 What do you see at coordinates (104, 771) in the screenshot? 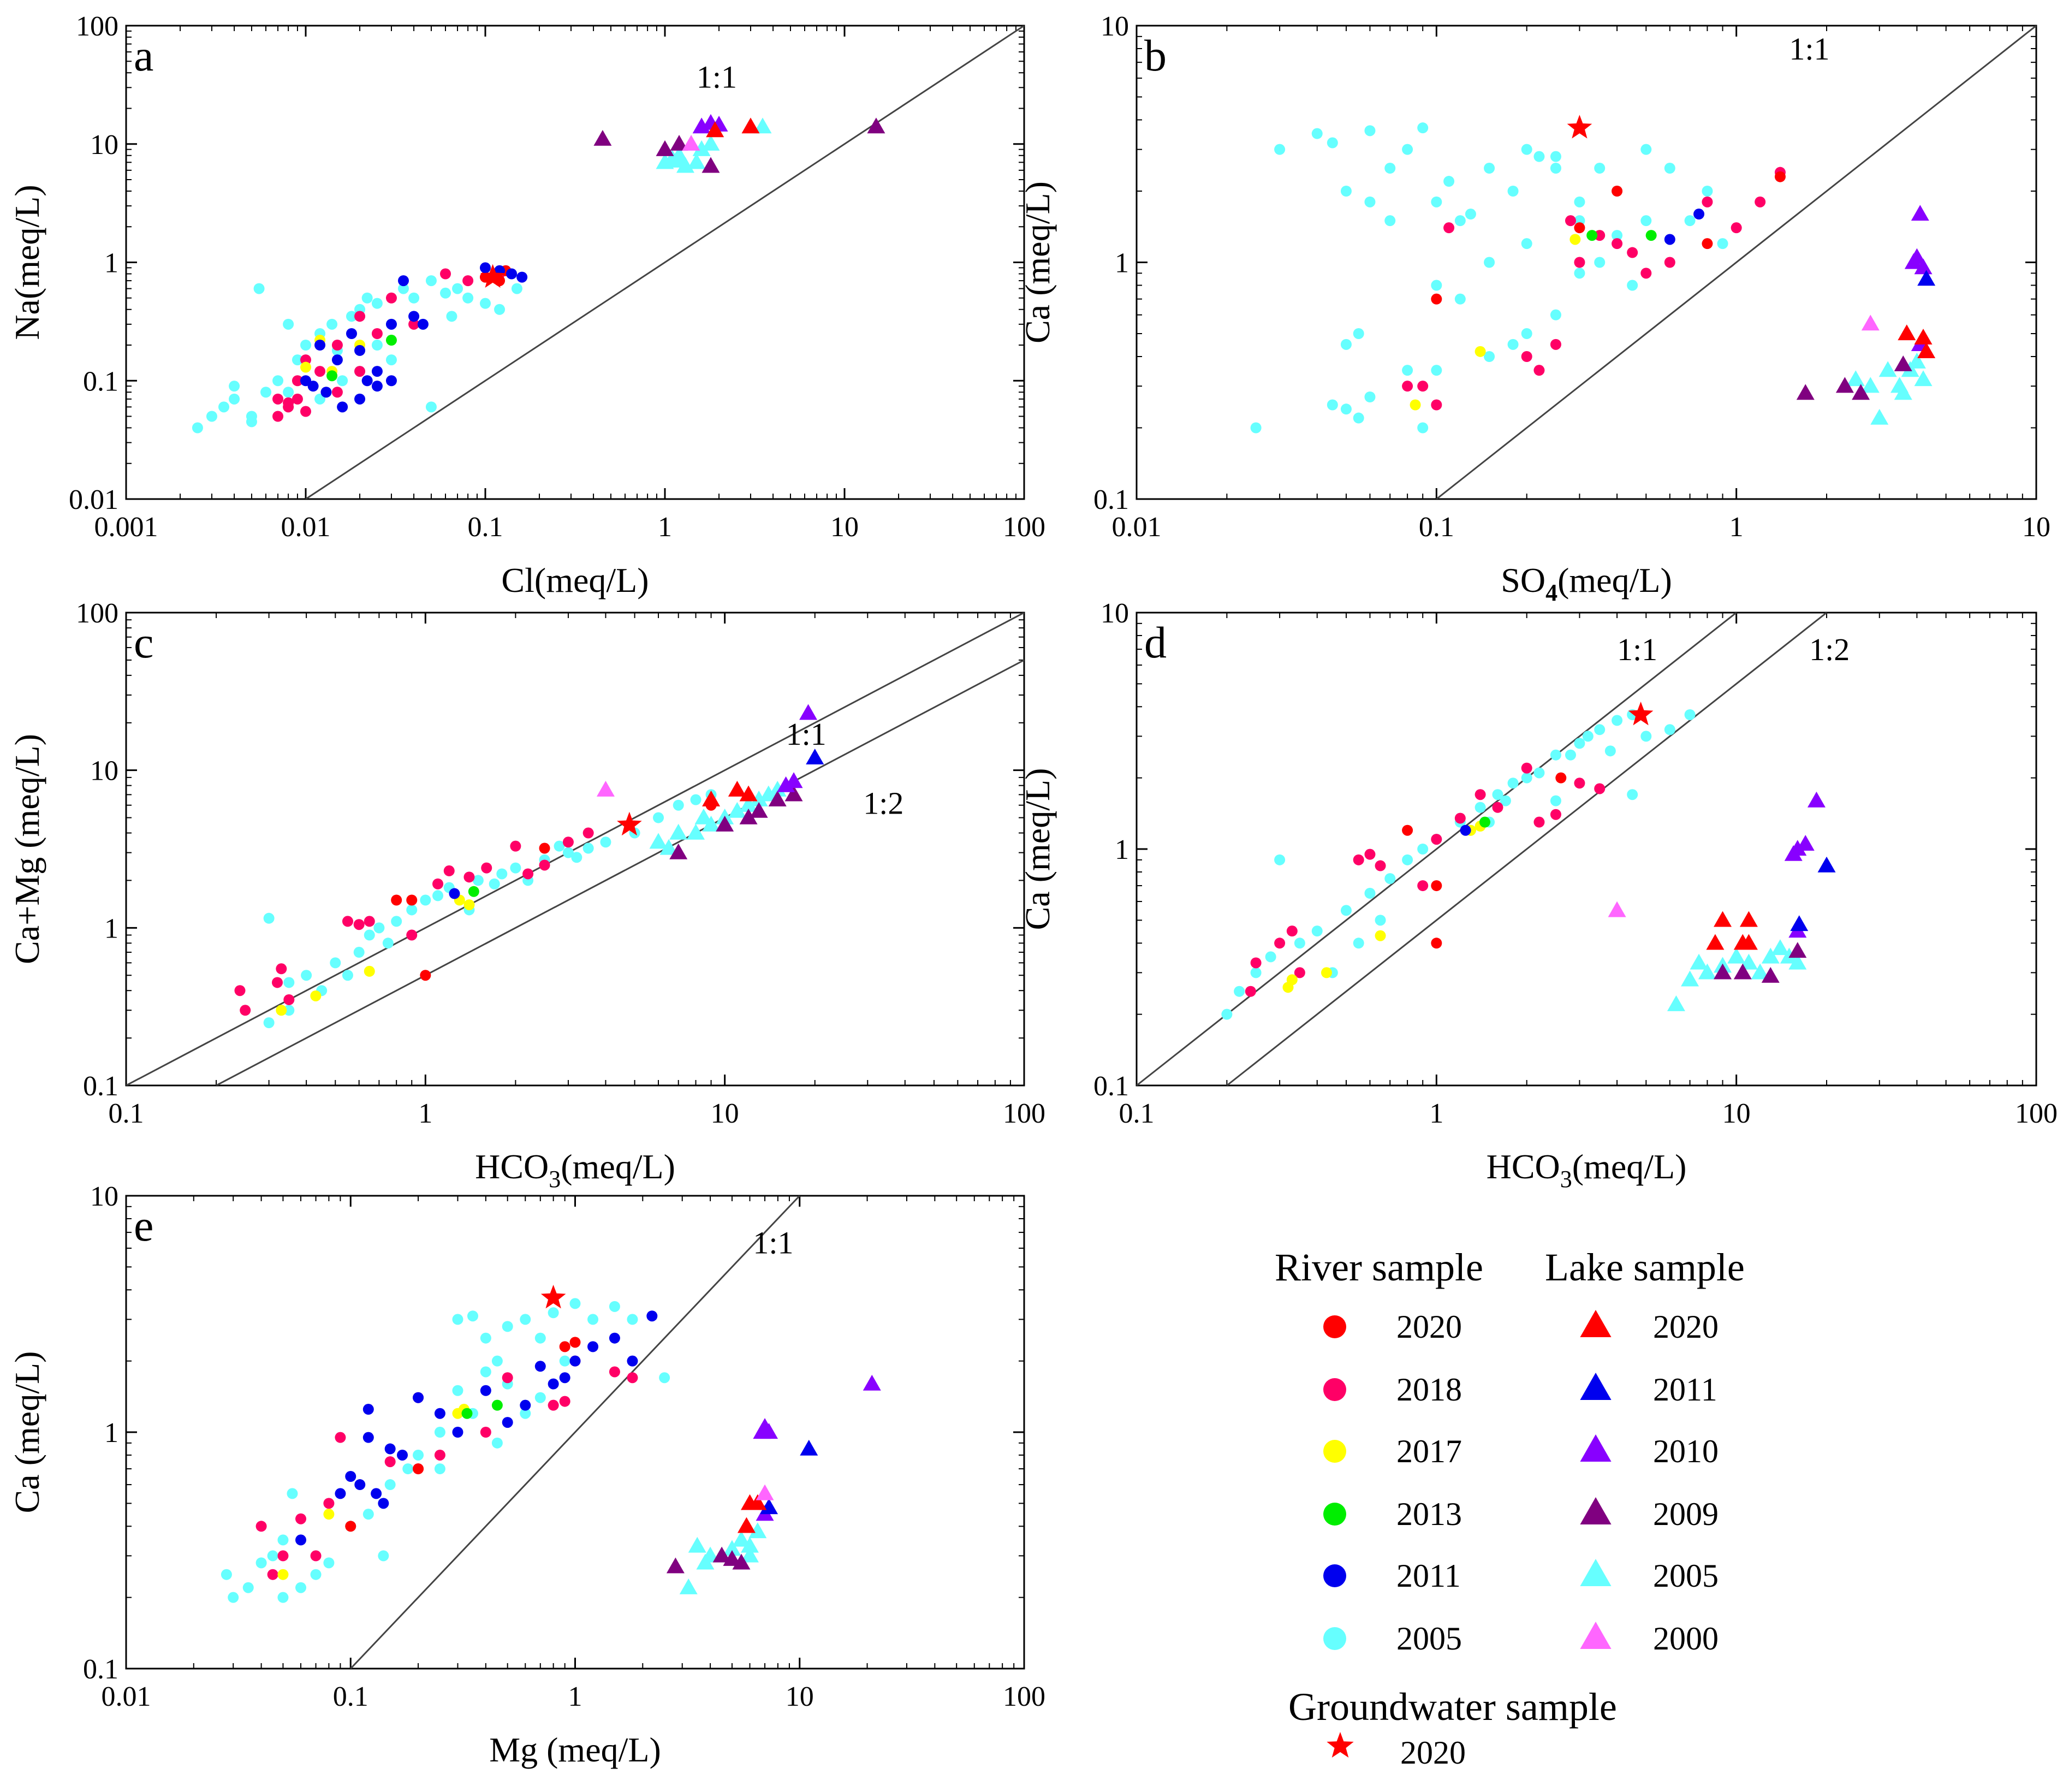
I see `y-tick-label: 10` at bounding box center [104, 771].